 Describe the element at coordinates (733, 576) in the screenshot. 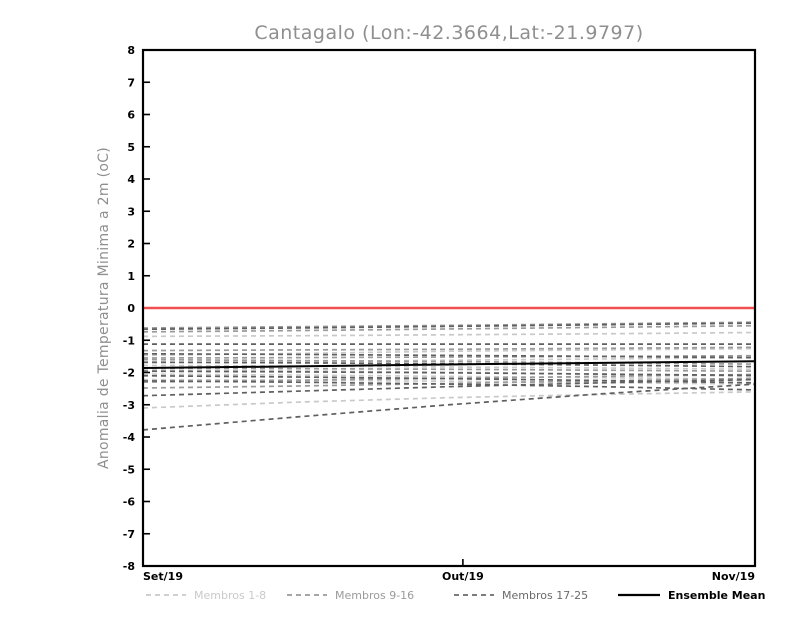

I see `x-tick-label: Nov/19` at that location.